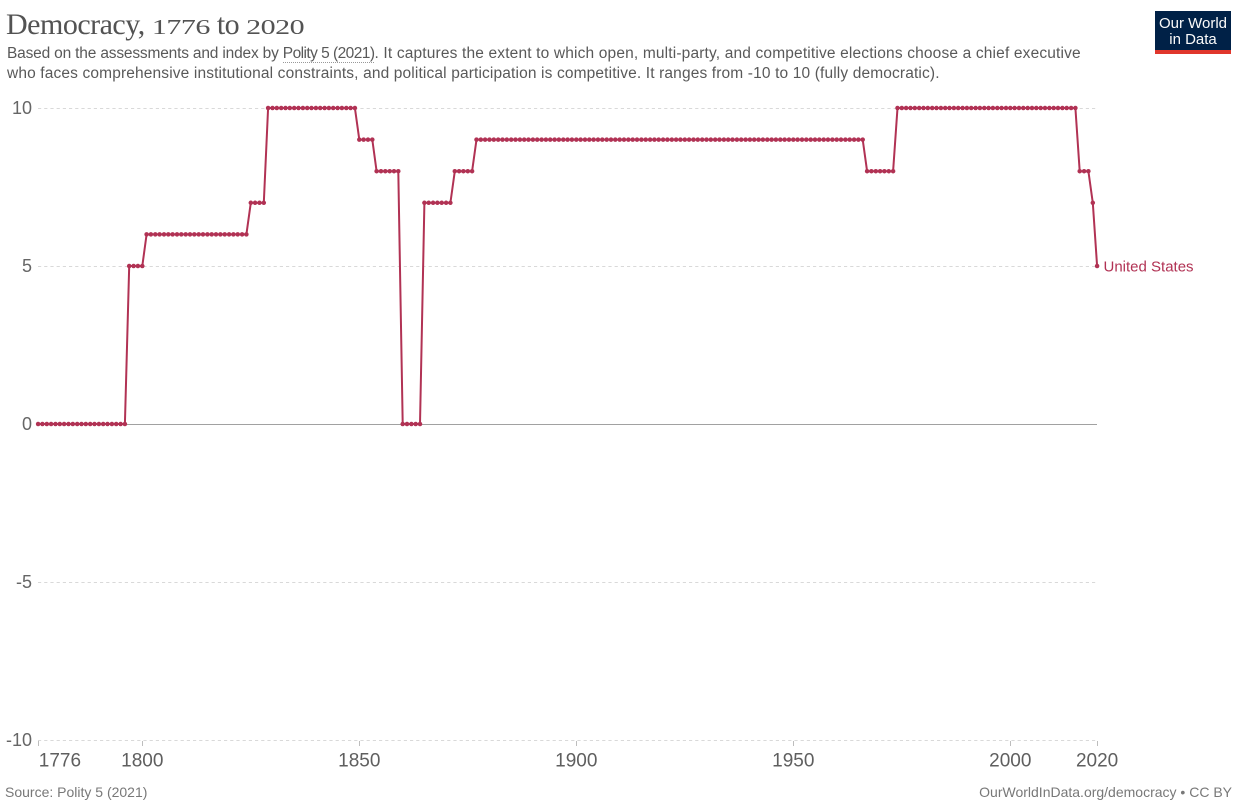  Describe the element at coordinates (1149, 267) in the screenshot. I see `svg-text: United States` at that location.